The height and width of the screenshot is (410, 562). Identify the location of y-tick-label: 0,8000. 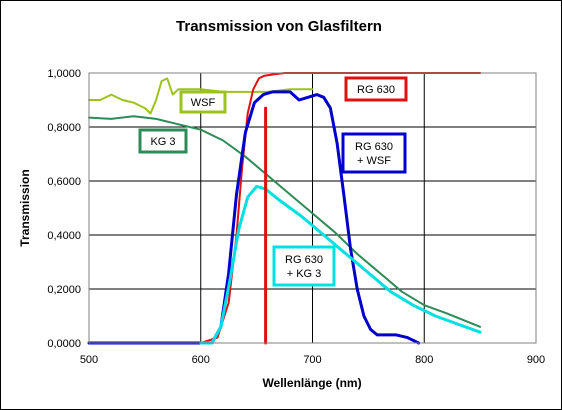
(64, 128).